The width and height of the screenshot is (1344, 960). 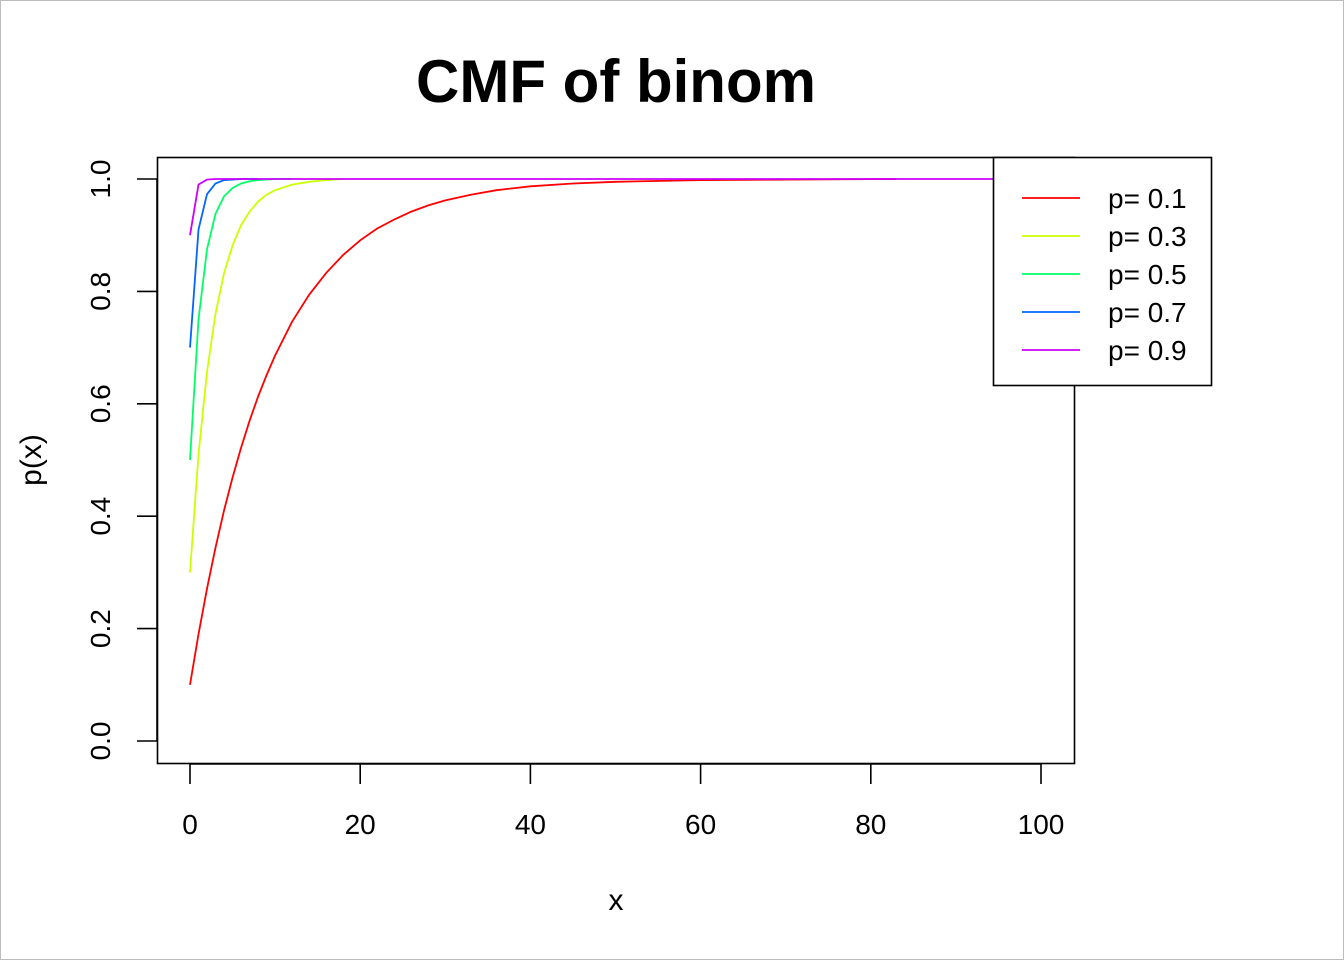 I want to click on x-tick-label: 80, so click(x=870, y=824).